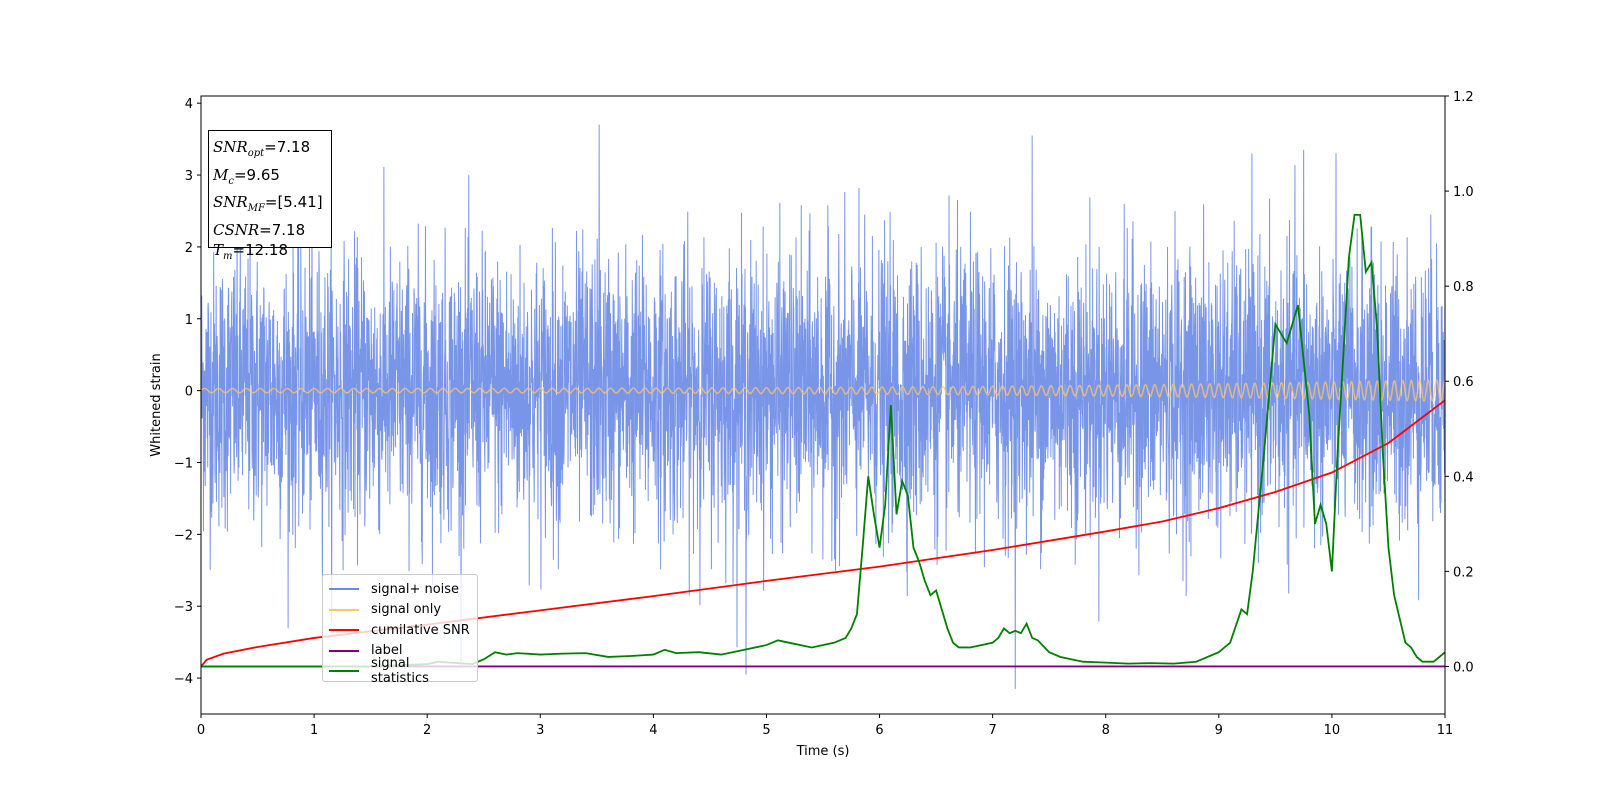 This screenshot has height=800, width=1600. What do you see at coordinates (653, 730) in the screenshot?
I see `x-tick-label: 4` at bounding box center [653, 730].